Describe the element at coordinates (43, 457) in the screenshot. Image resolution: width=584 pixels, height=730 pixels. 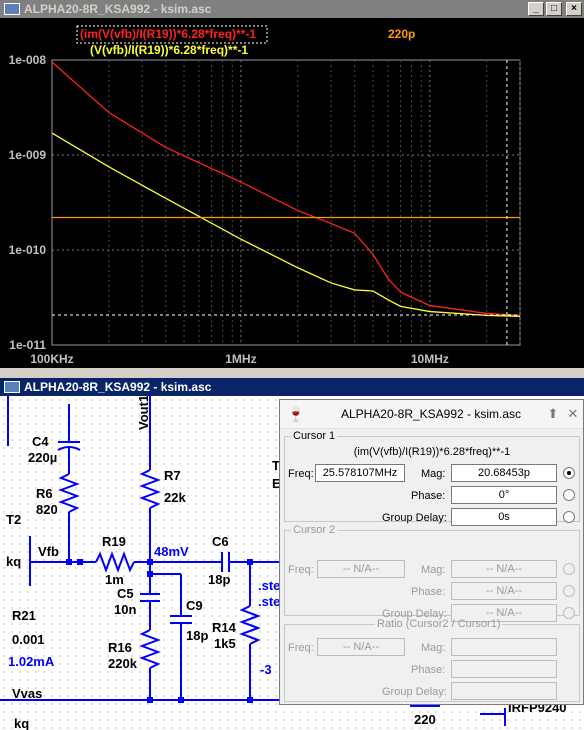
I see `label-c4-value: 220µ` at that location.